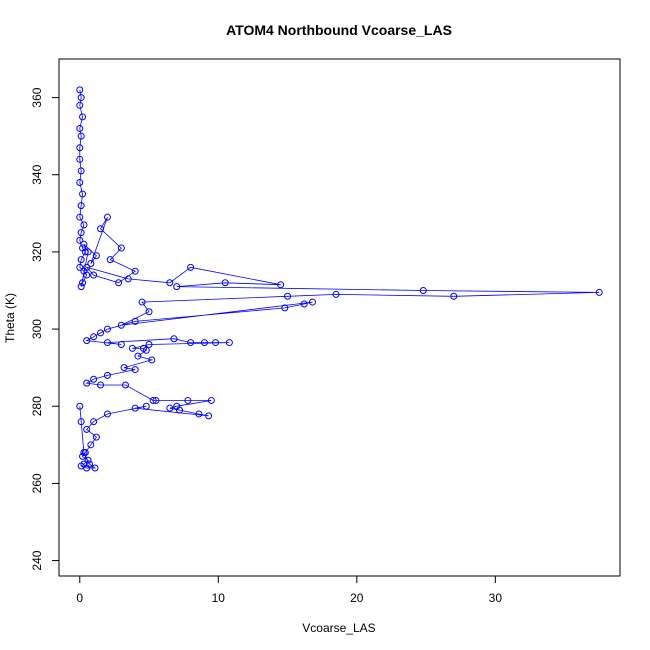  What do you see at coordinates (37, 97) in the screenshot?
I see `y-tick-label: 360` at bounding box center [37, 97].